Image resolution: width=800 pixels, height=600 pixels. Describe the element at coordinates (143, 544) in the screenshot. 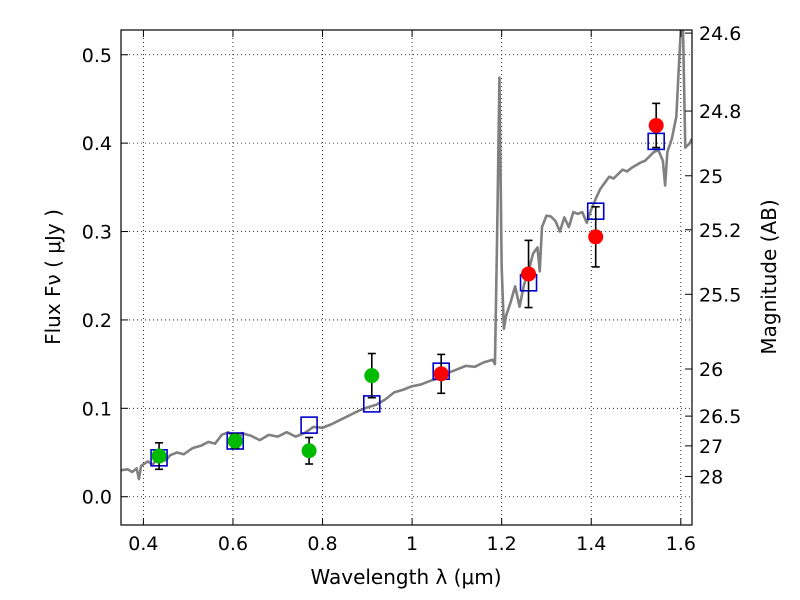

I see `x-tick-label: 0.4` at that location.